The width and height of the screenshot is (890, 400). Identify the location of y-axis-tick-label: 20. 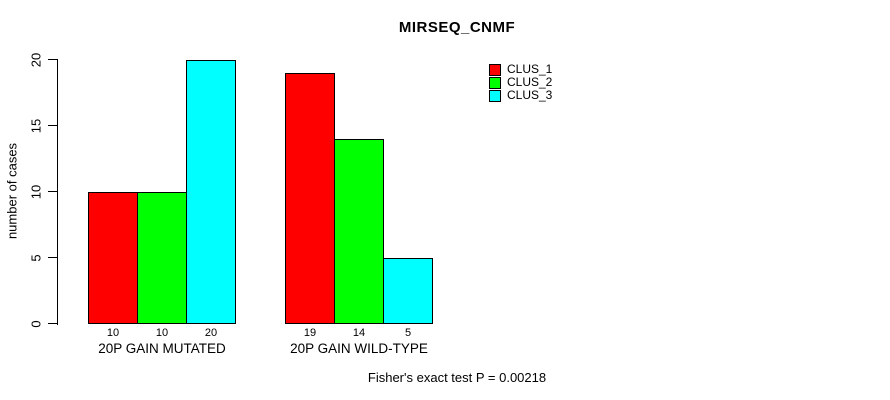
(36, 60).